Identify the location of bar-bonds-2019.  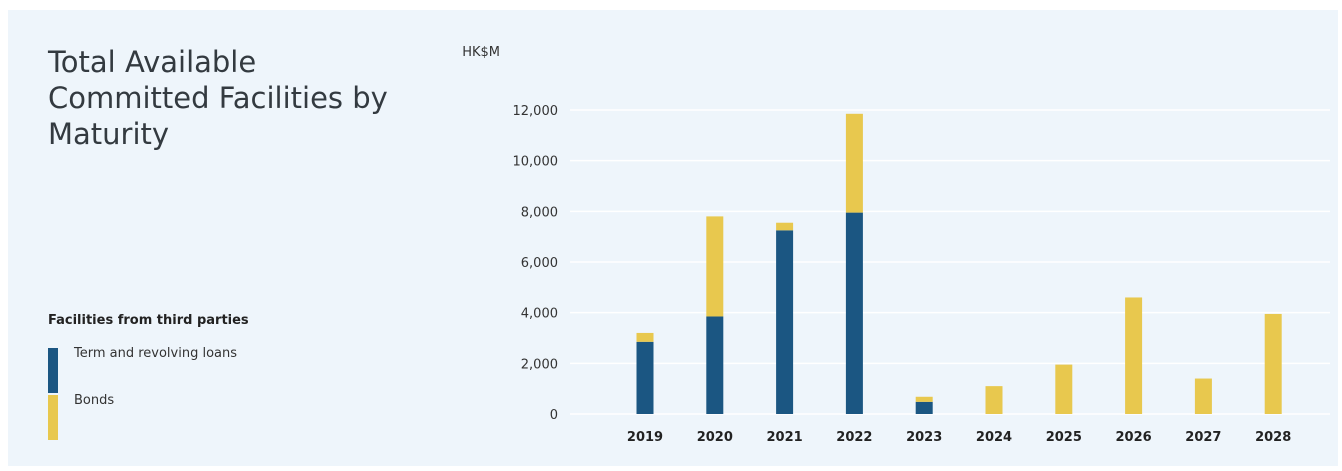
(645, 337).